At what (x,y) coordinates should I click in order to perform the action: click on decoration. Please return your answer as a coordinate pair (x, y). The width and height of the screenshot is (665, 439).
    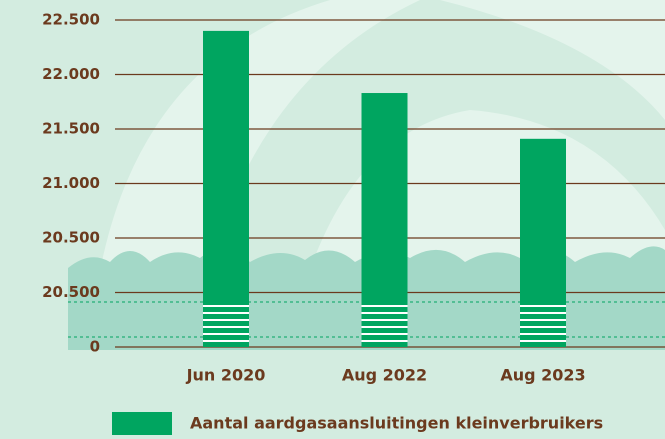
    Looking at the image, I should click on (552, 60).